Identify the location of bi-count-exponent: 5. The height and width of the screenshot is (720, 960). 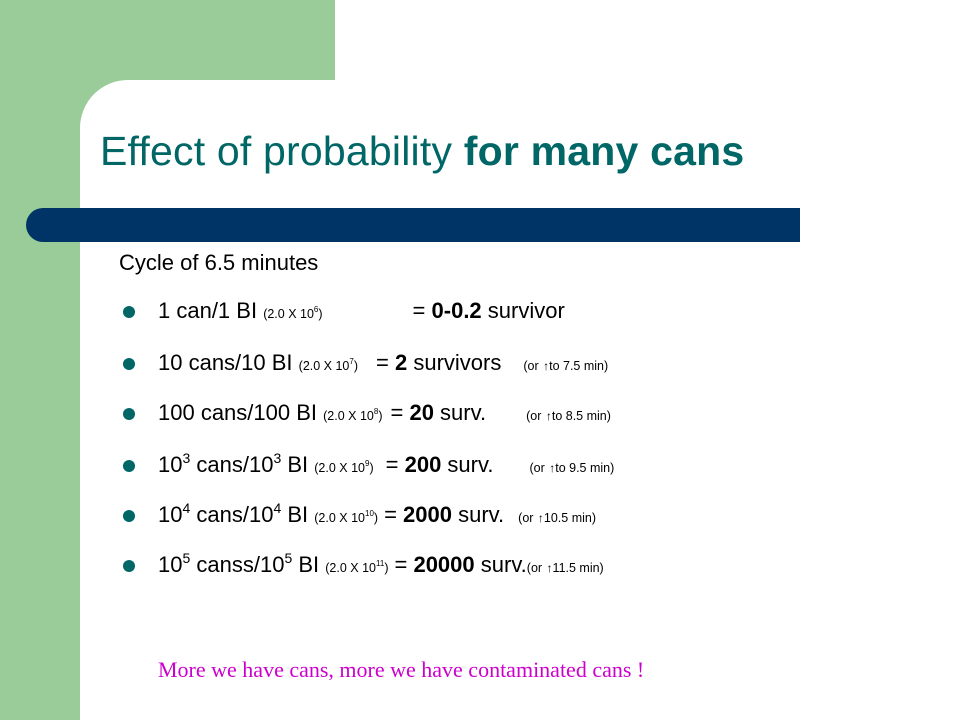
(288, 558).